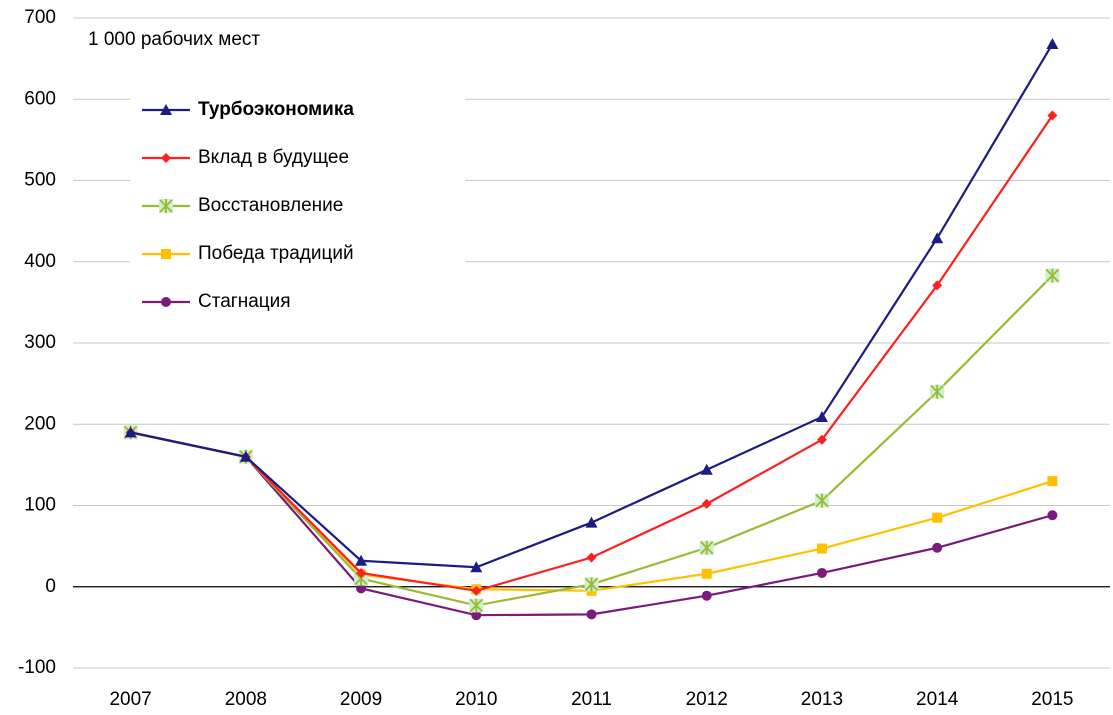 The image size is (1113, 715). I want to click on y-tick-label: 200, so click(40, 423).